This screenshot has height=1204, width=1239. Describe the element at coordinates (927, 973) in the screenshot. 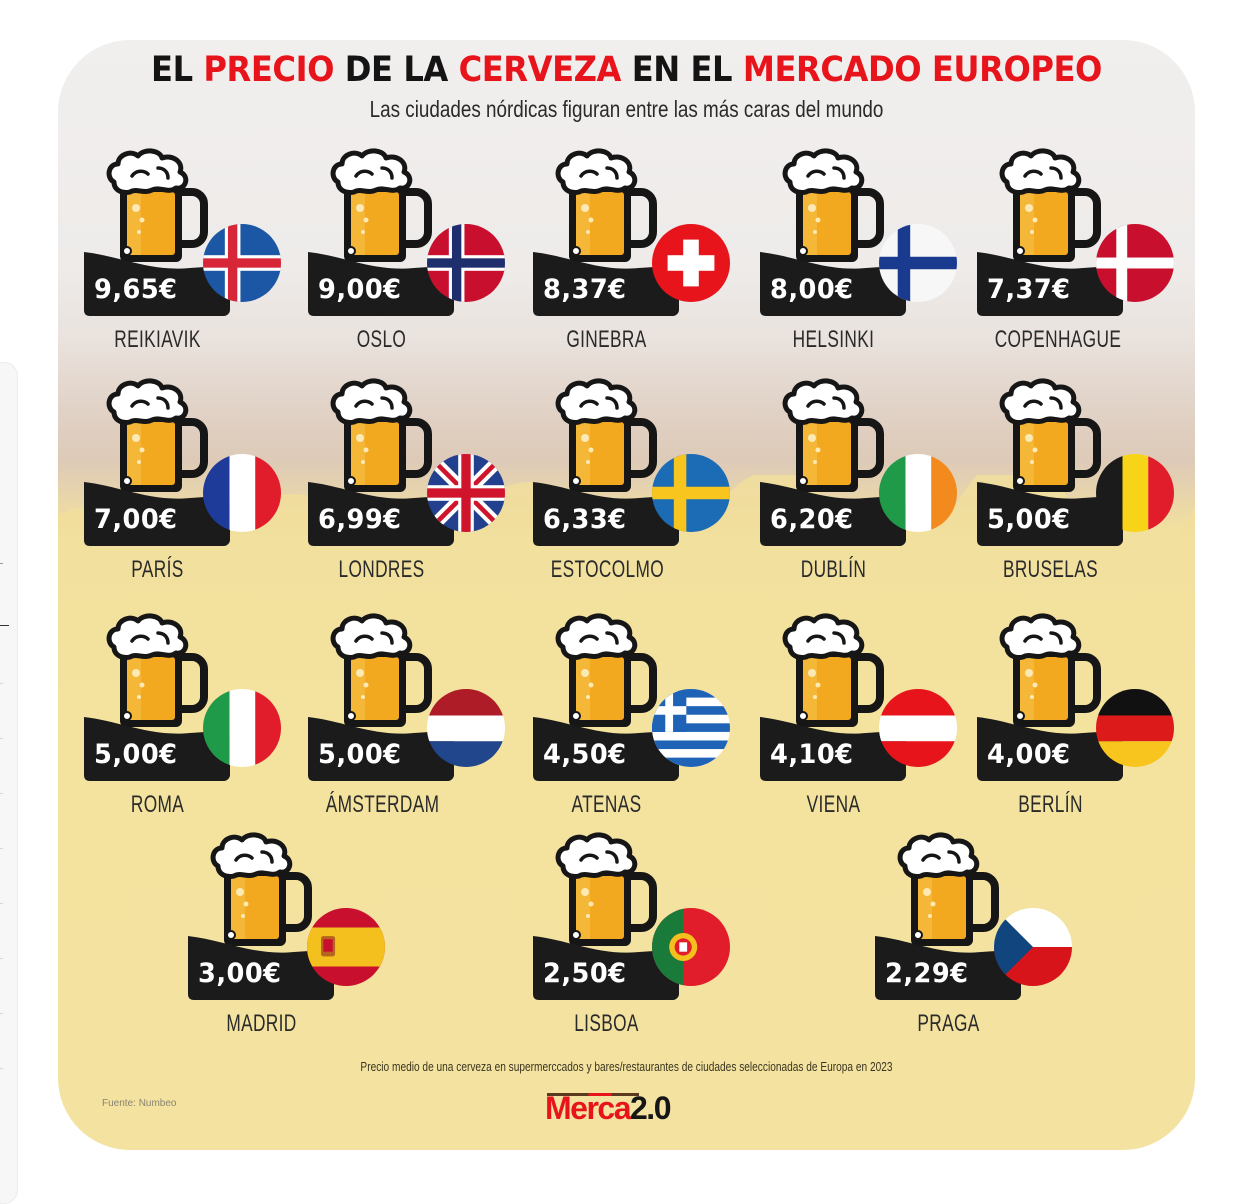

I see `price-value: 2,29€` at that location.